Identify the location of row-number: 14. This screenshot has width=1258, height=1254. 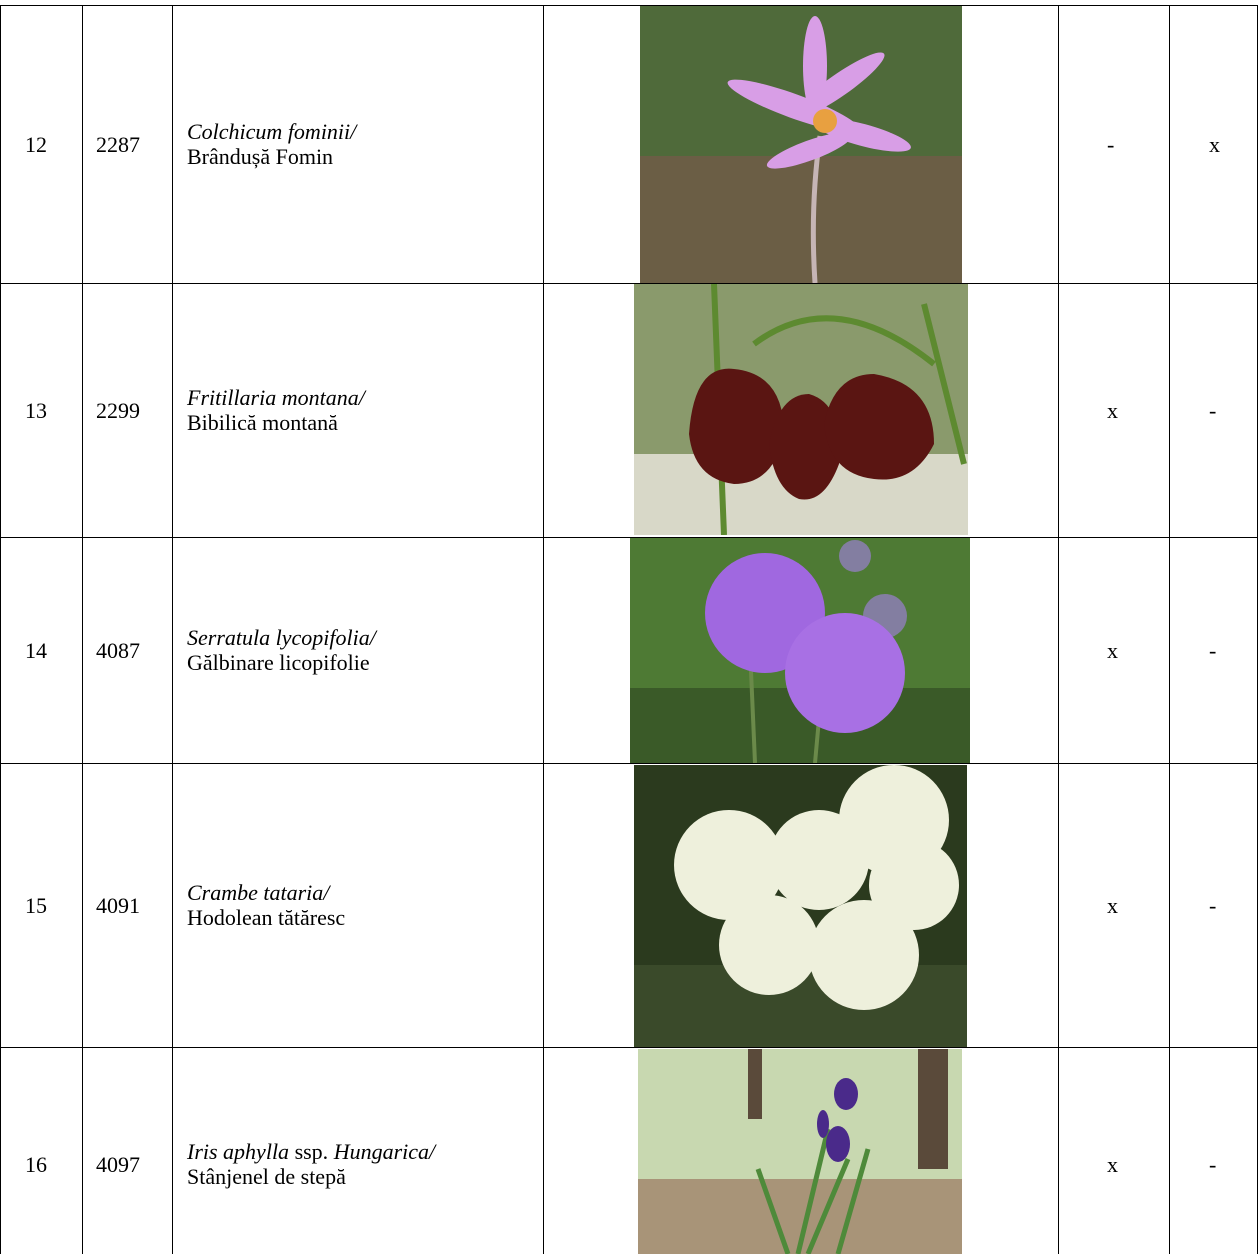
(36, 650).